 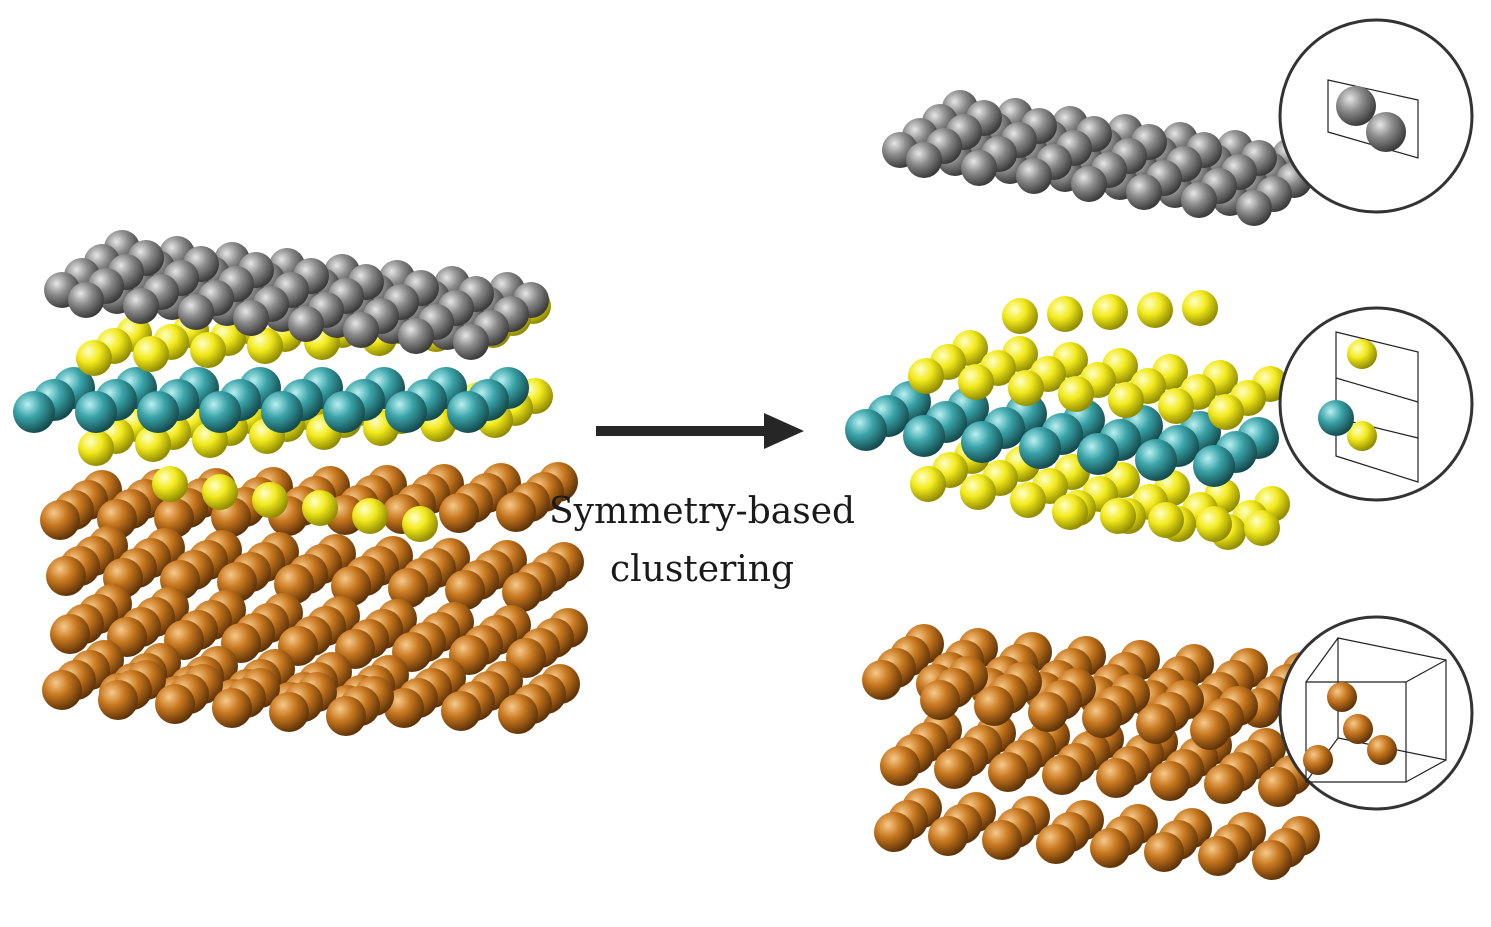 I want to click on gray-unit-cell-inset, so click(x=1376, y=116).